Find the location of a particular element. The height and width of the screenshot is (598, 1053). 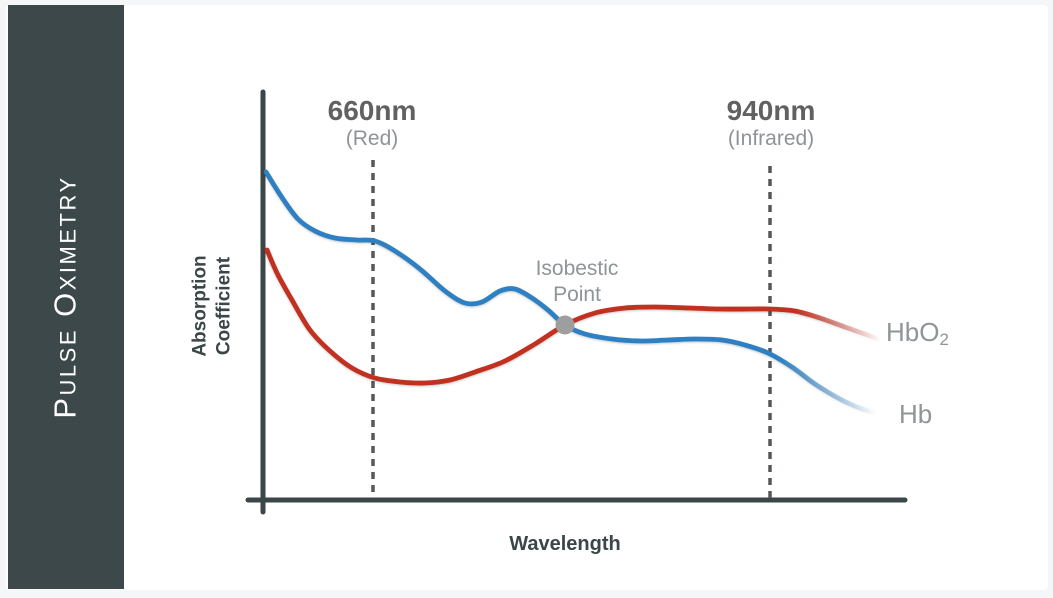

marker-940-title: 940nm is located at coordinates (771, 110).